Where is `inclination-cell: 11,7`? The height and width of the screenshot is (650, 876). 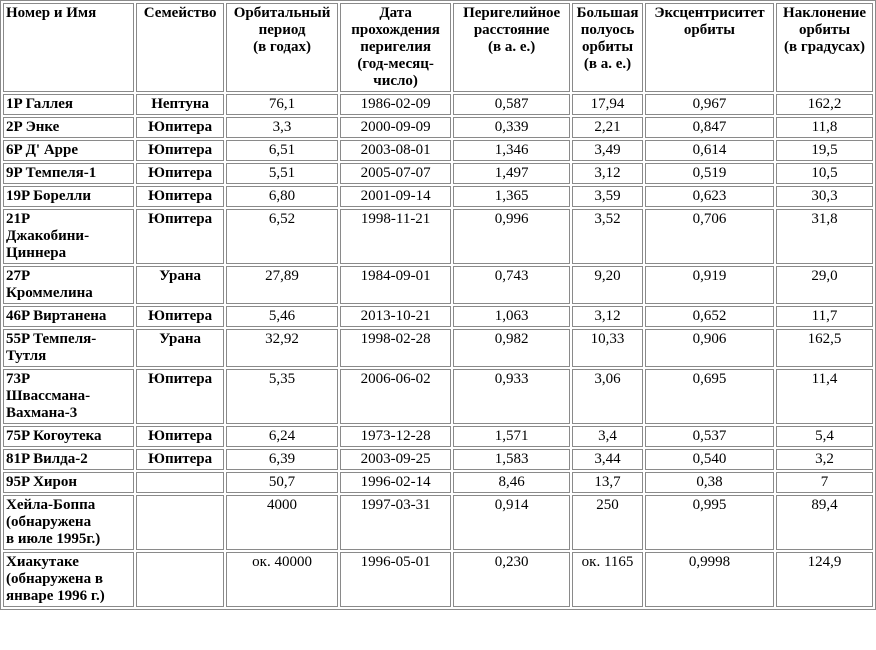 inclination-cell: 11,7 is located at coordinates (824, 316).